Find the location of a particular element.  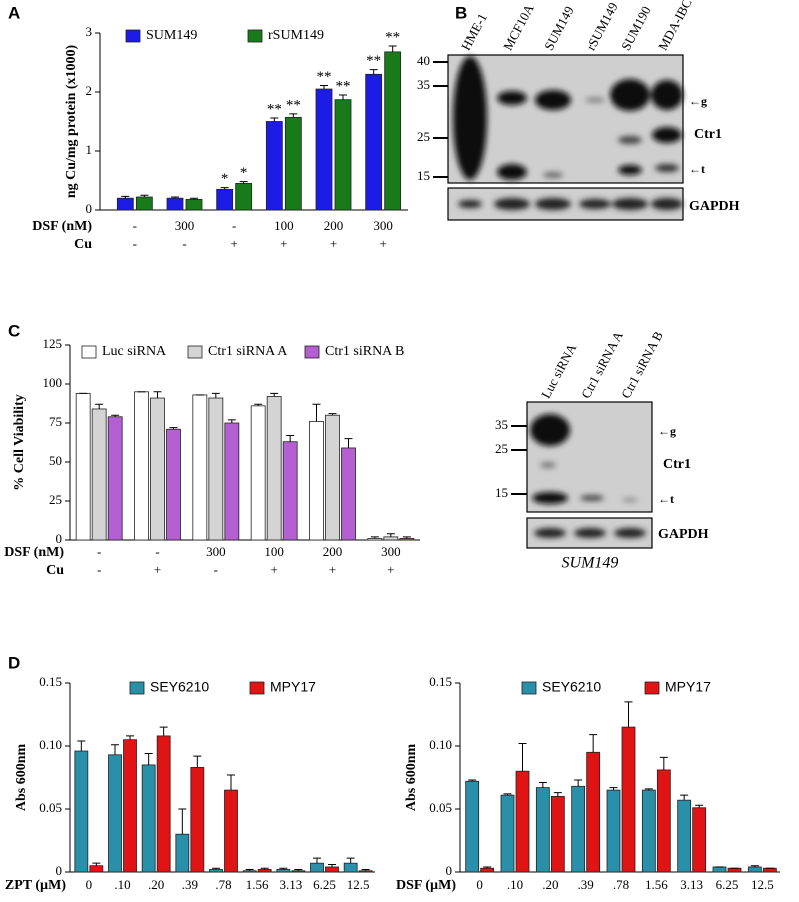

category-row-name: DSF (µM) is located at coordinates (426, 885).